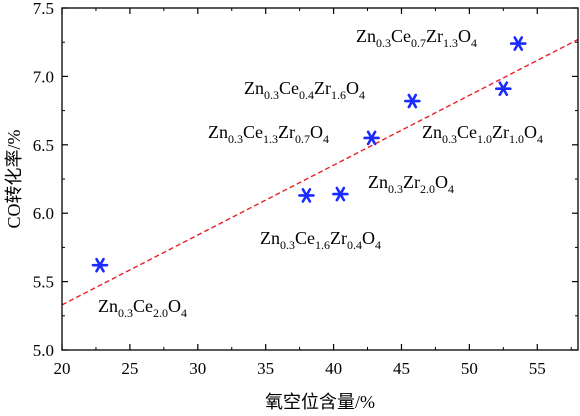 The height and width of the screenshot is (416, 580). I want to click on x-tick-label: 20, so click(62, 368).